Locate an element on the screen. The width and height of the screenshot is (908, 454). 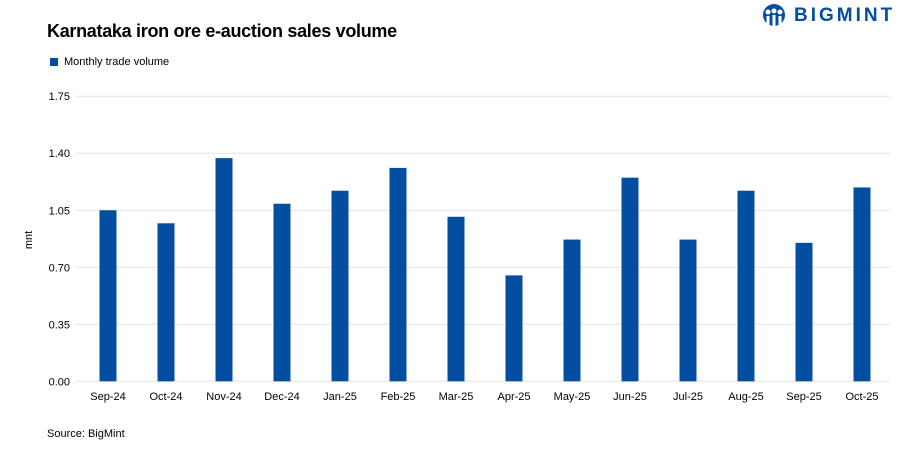
x-tick-label: Feb-25 is located at coordinates (398, 397).